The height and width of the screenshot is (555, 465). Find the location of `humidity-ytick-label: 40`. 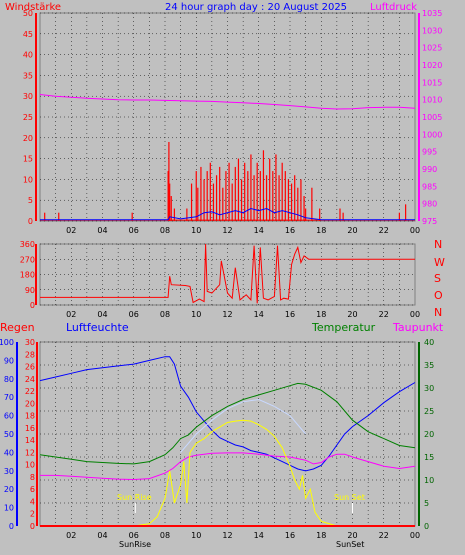

humidity-ytick-label: 40 is located at coordinates (9, 452).